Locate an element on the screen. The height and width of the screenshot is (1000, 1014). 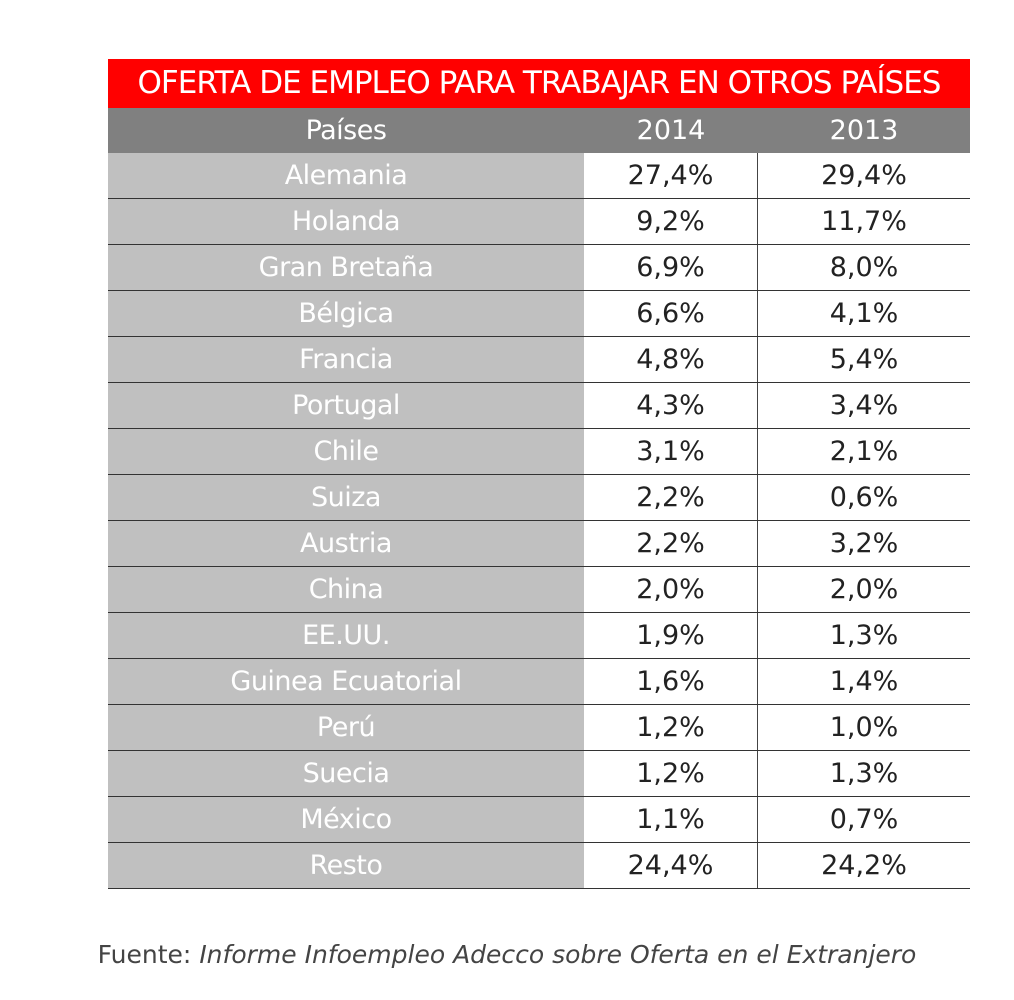
table-row: Chile 3,1% 2,1% is located at coordinates (539, 452).